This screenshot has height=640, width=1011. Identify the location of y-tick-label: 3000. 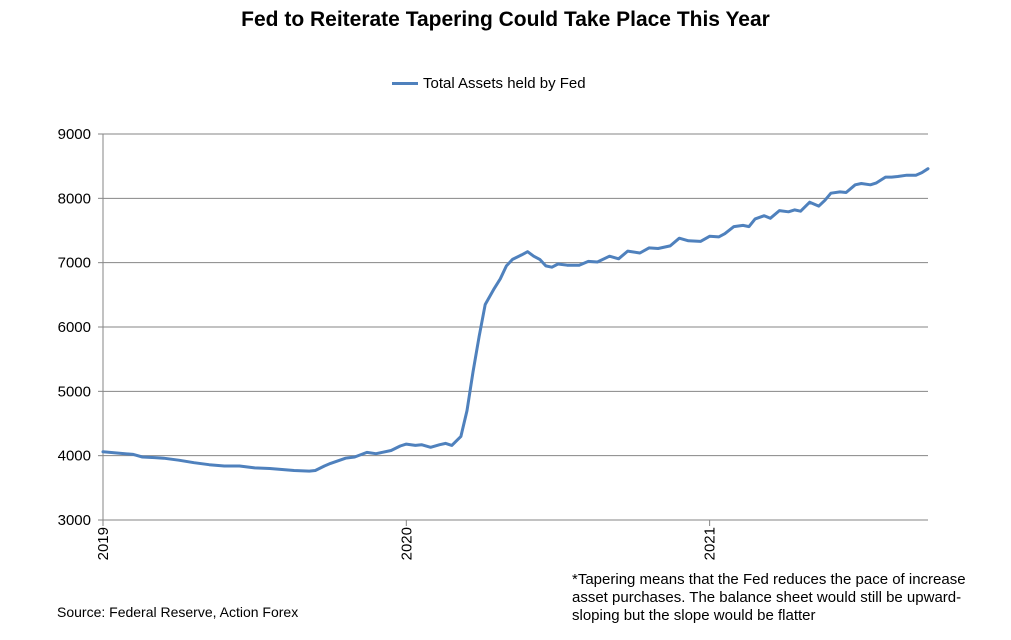
(74, 520).